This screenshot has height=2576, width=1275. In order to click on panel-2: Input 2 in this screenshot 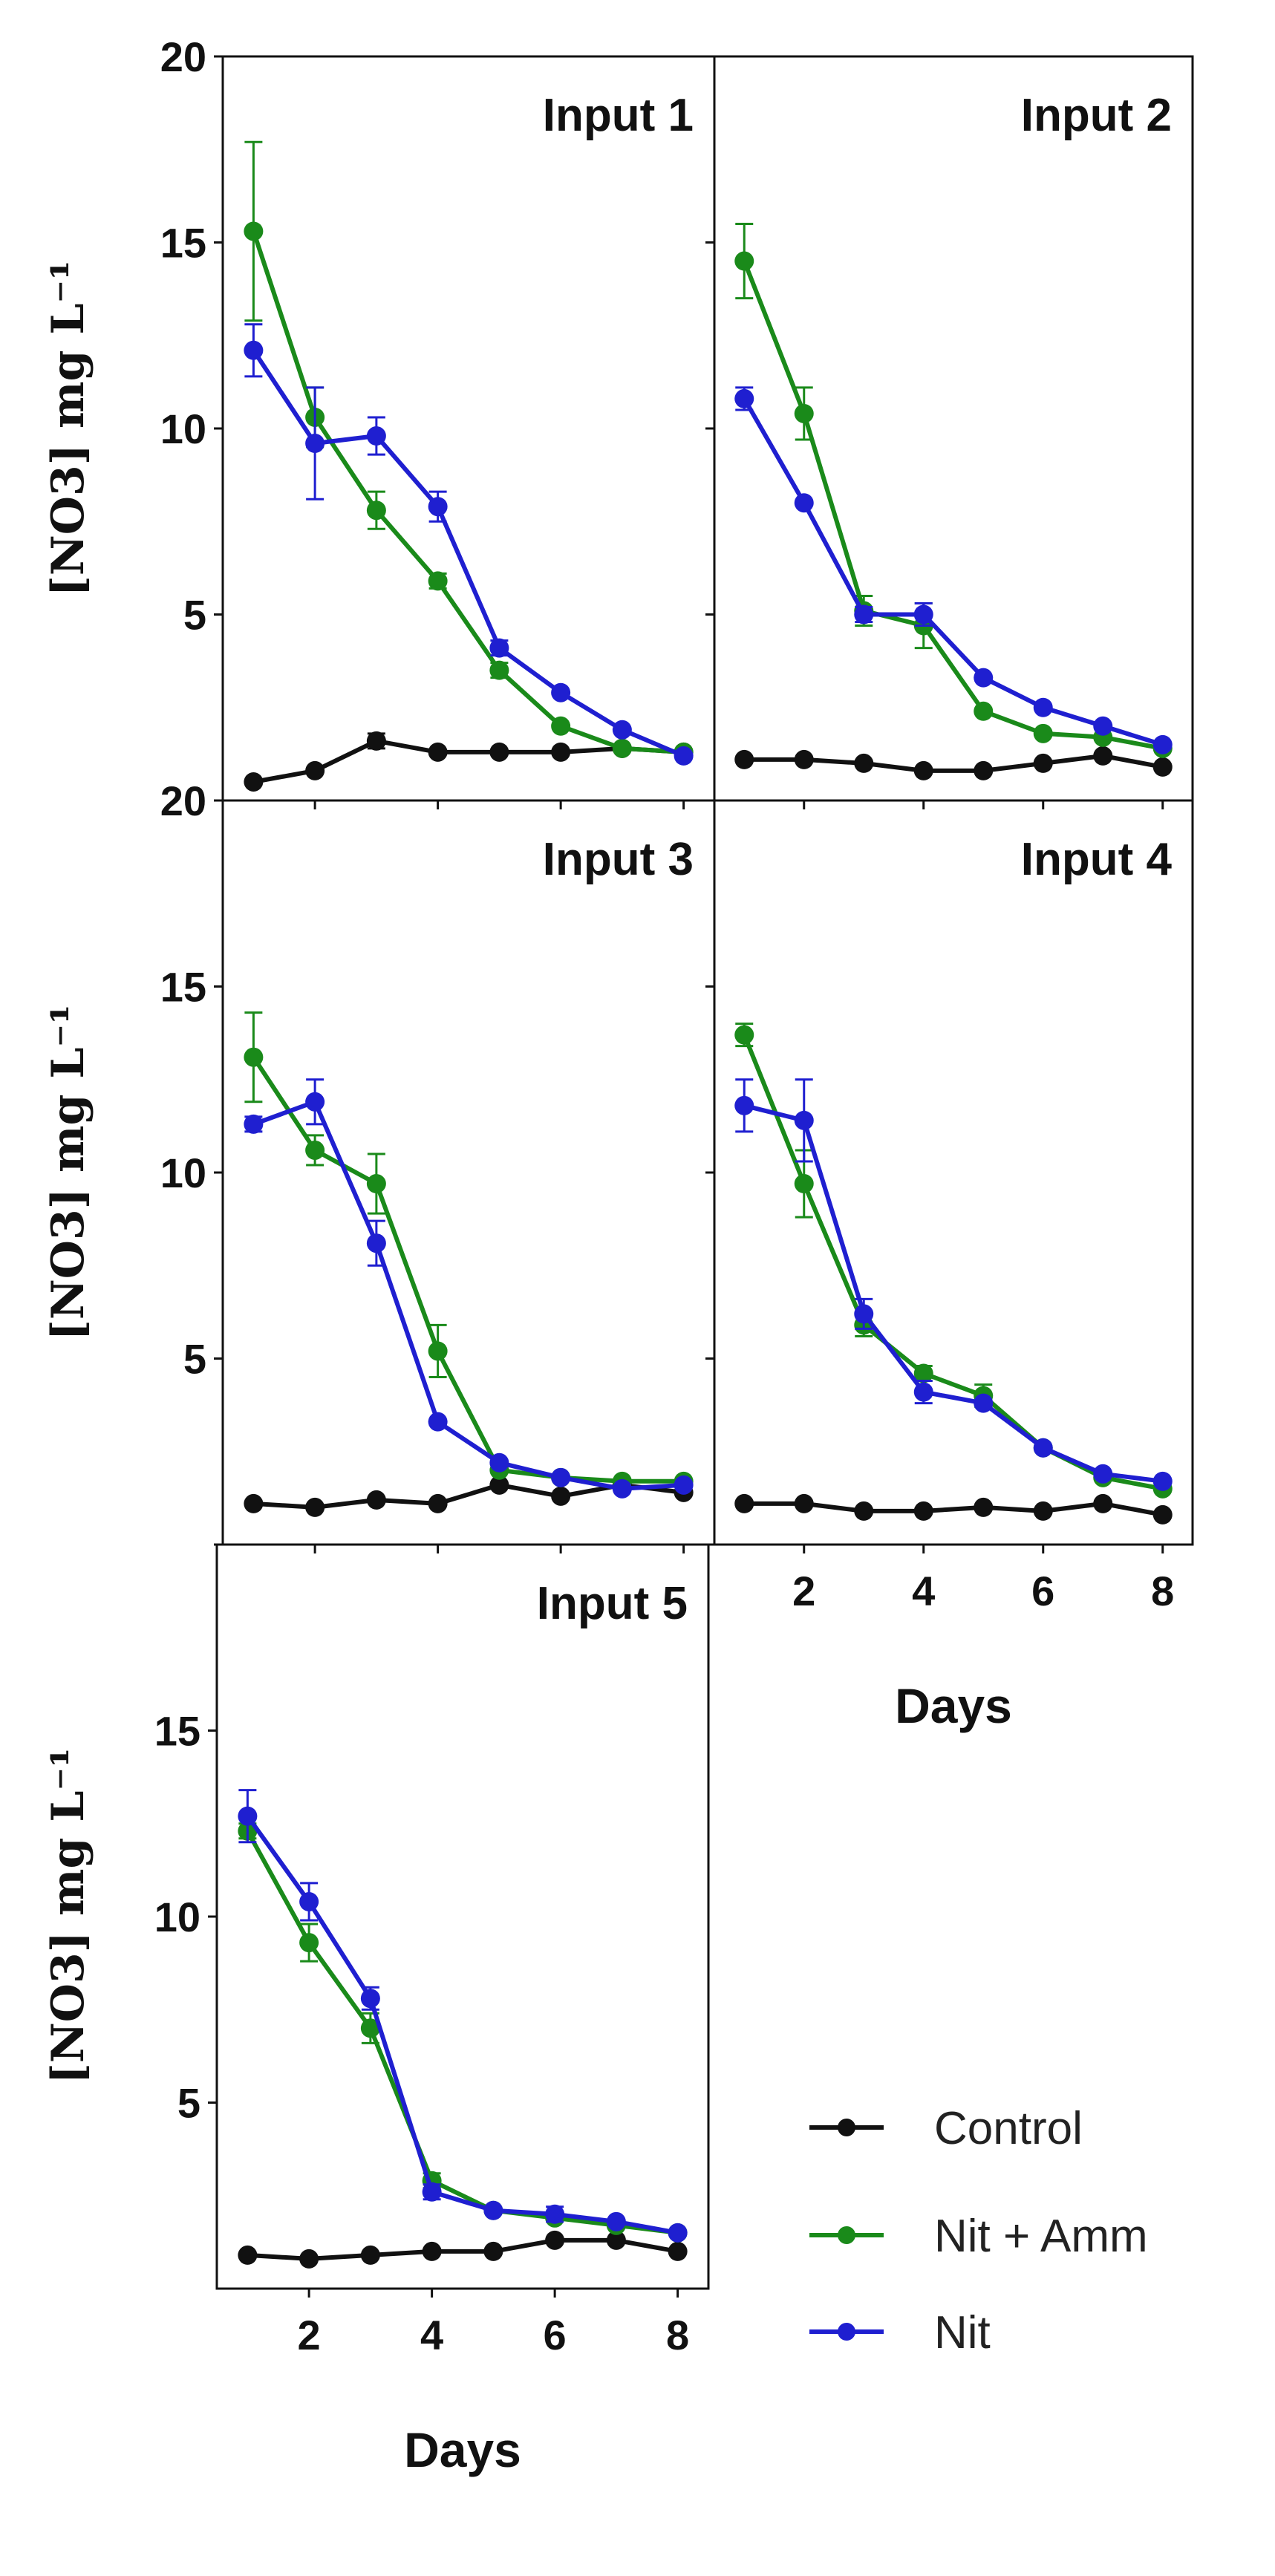, I will do `click(949, 432)`.